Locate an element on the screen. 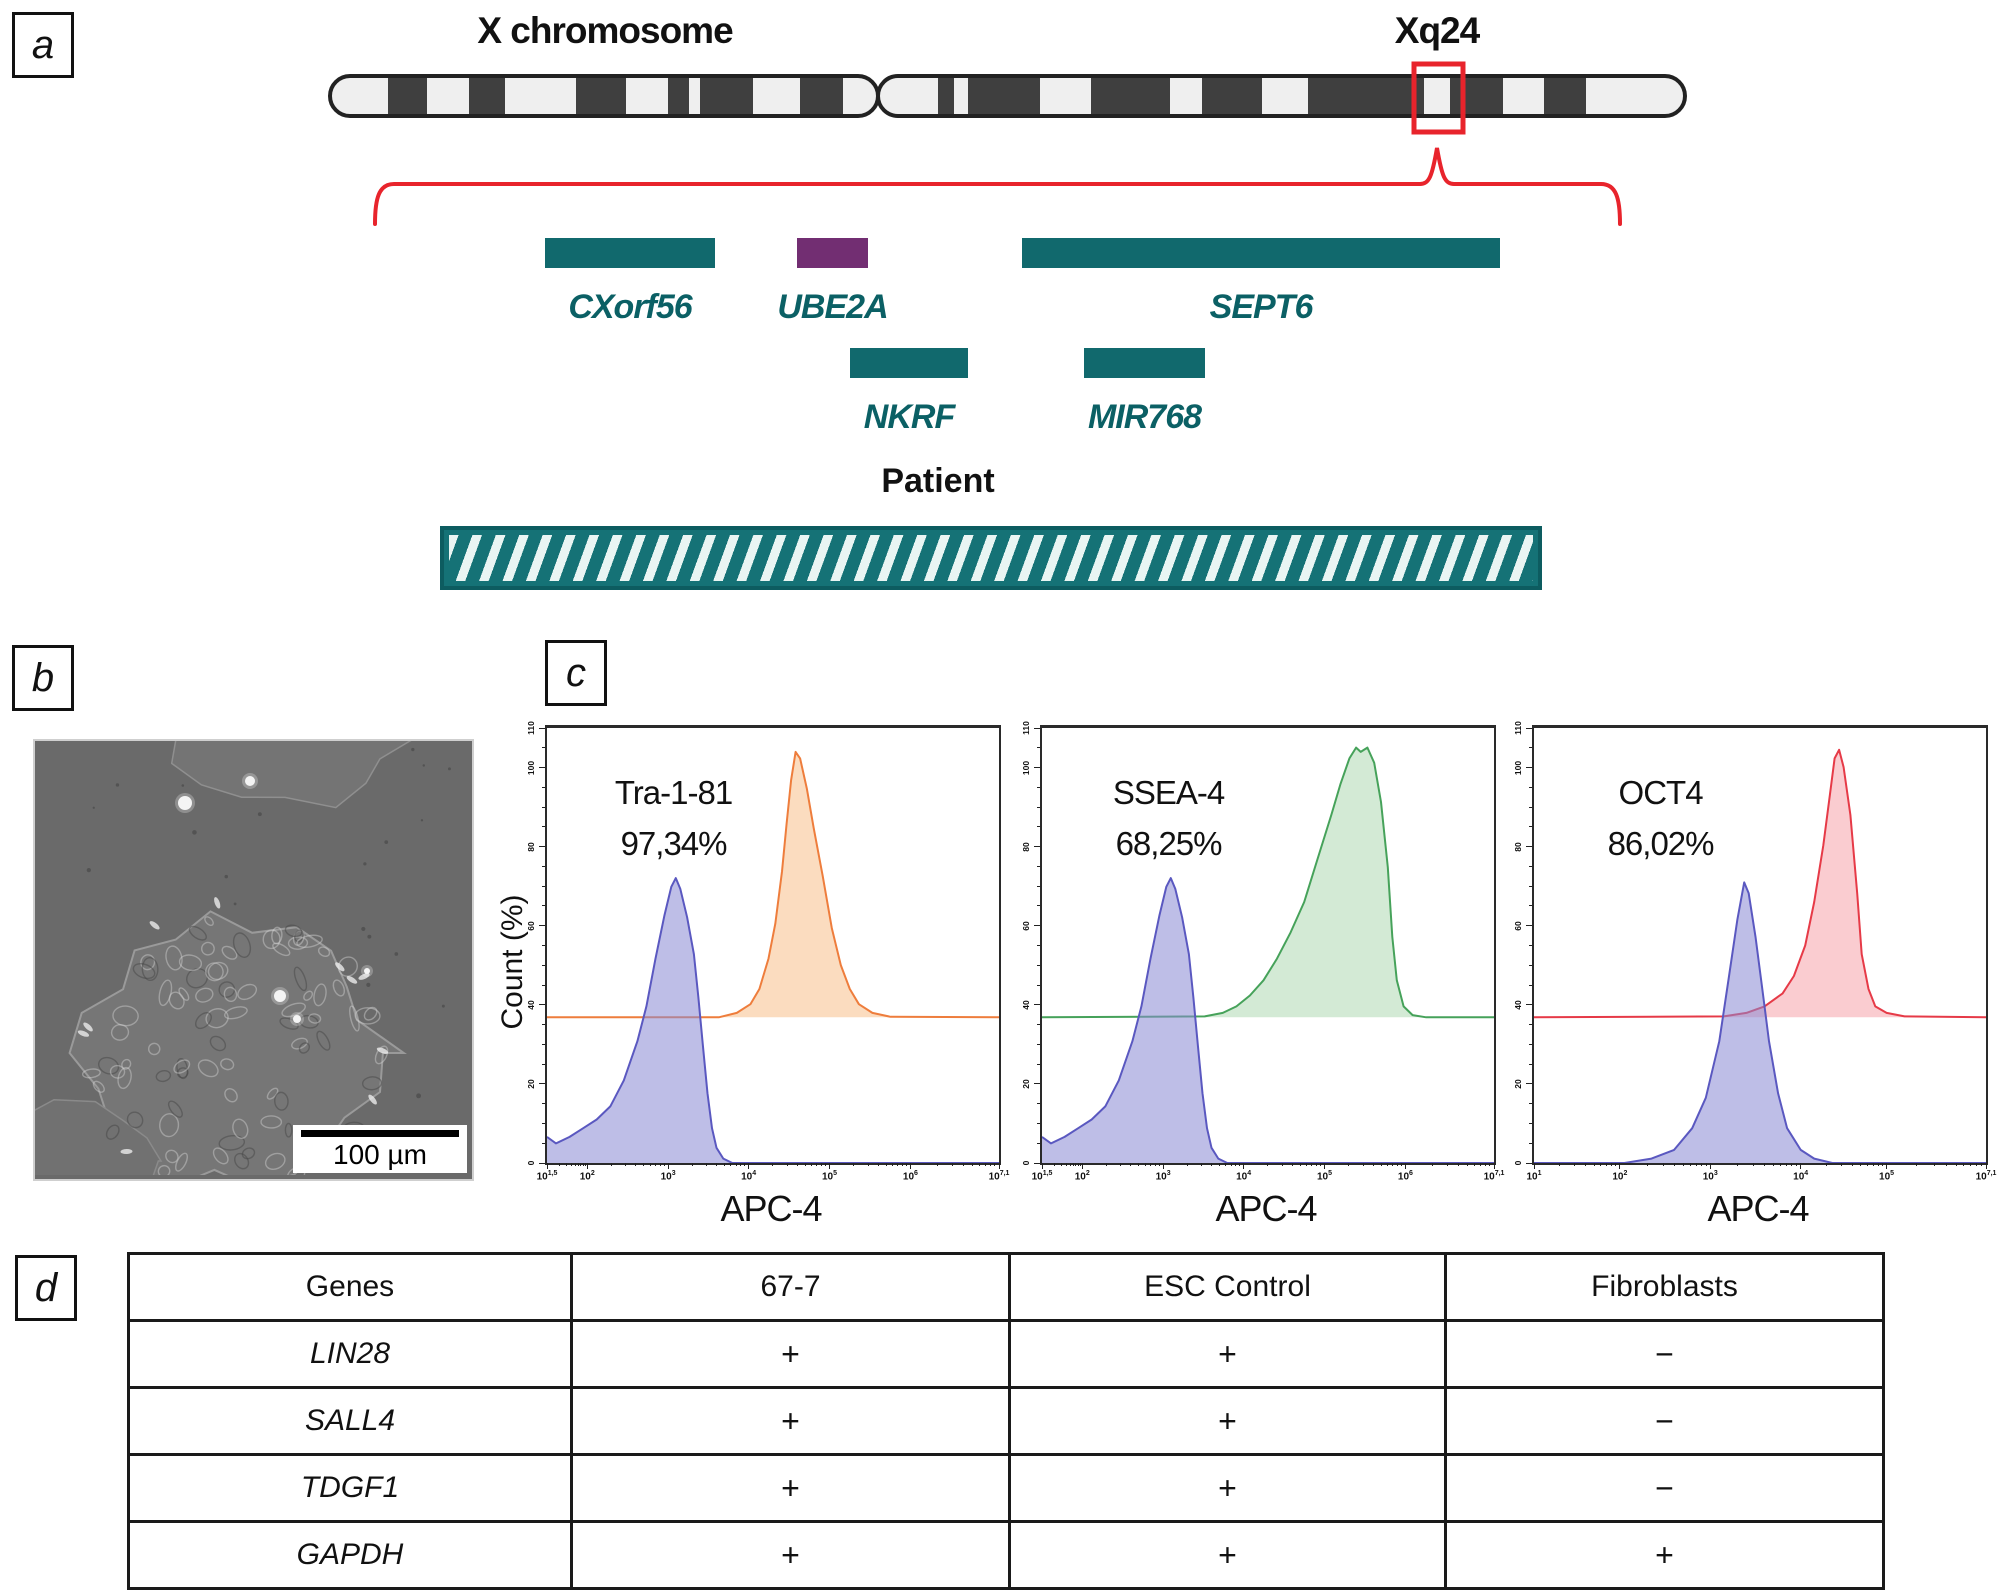 This screenshot has width=2014, height=1591. xq24-label: Xq24 is located at coordinates (1437, 30).